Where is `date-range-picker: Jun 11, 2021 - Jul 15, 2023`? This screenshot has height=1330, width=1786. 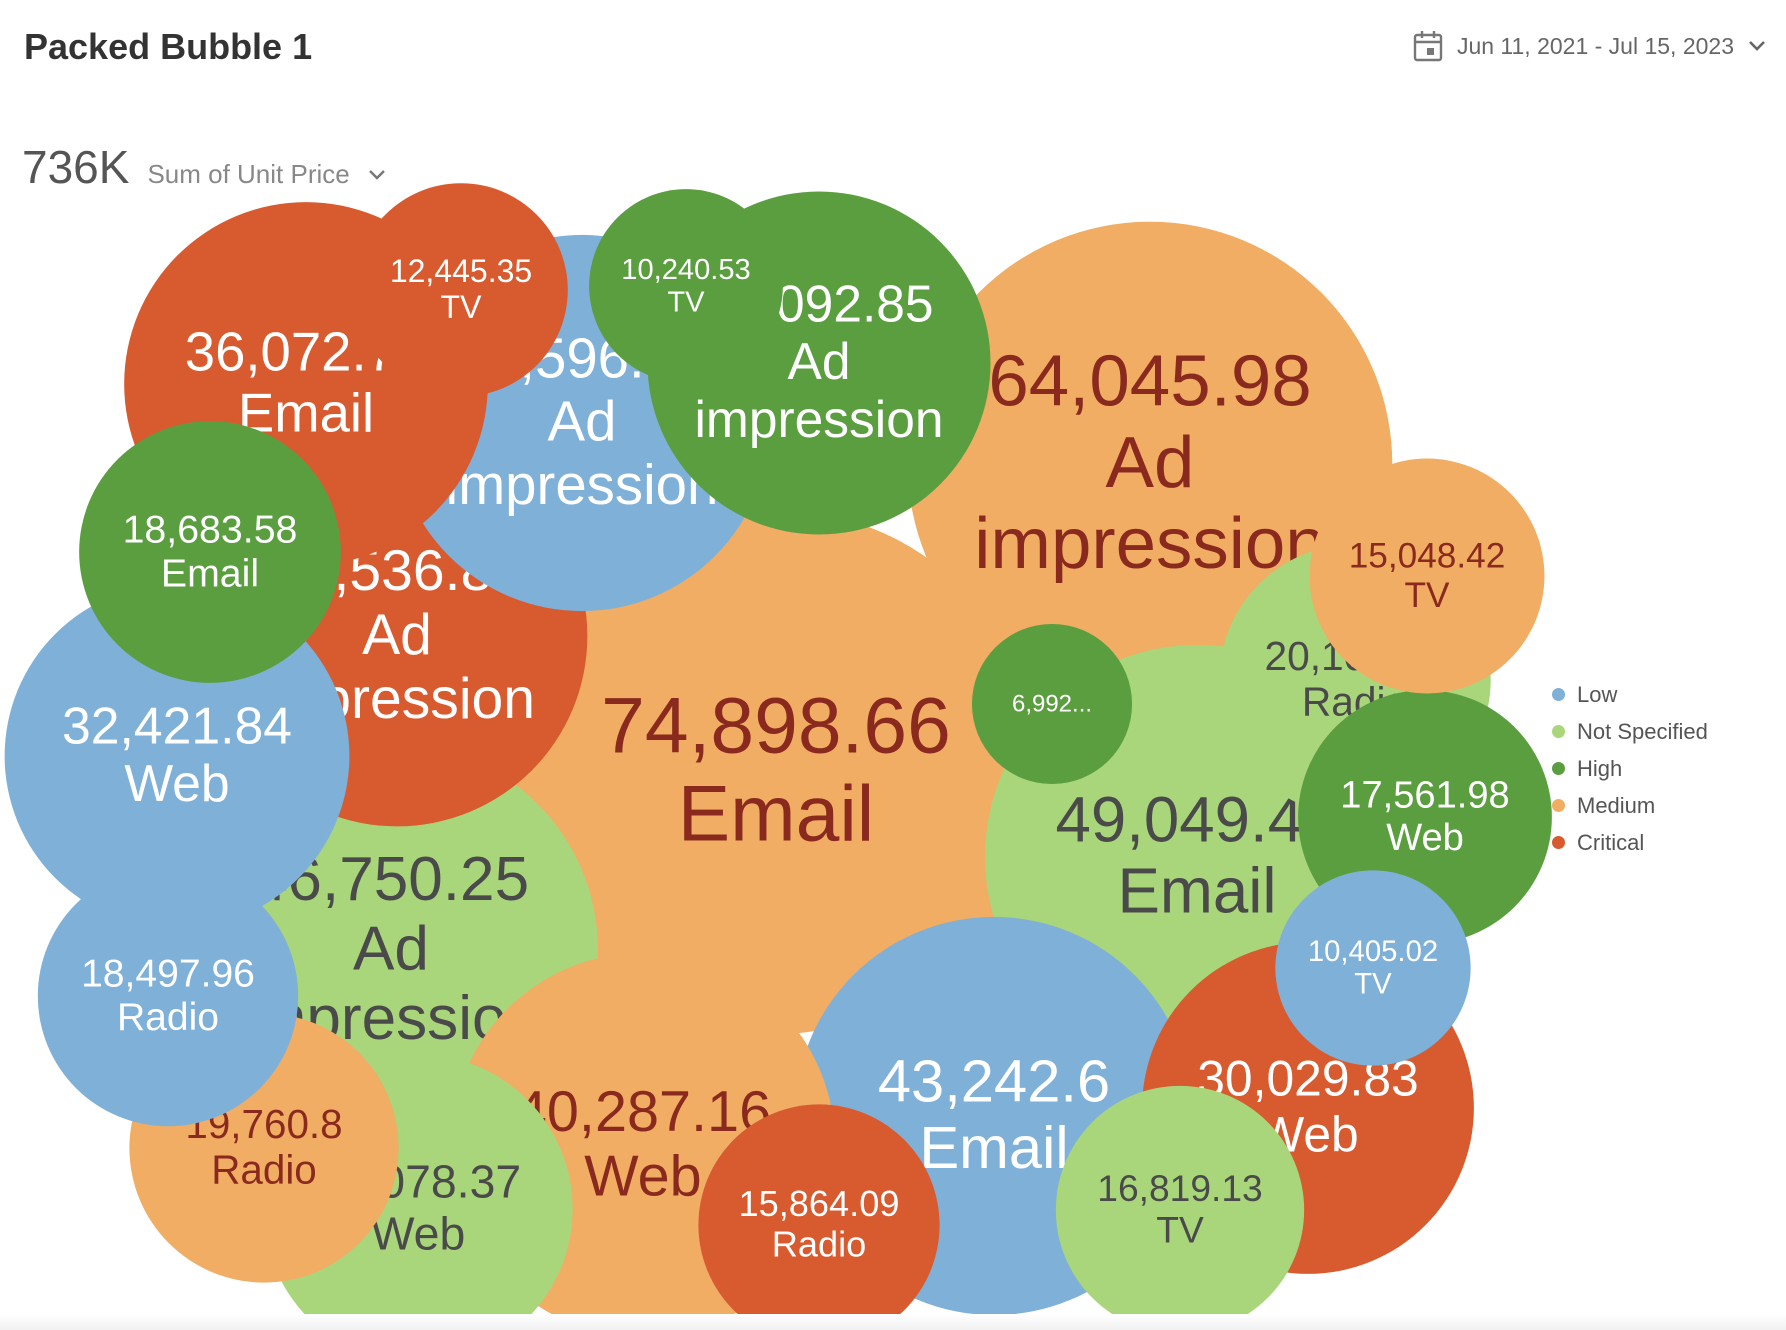 date-range-picker: Jun 11, 2021 - Jul 15, 2023 is located at coordinates (1589, 46).